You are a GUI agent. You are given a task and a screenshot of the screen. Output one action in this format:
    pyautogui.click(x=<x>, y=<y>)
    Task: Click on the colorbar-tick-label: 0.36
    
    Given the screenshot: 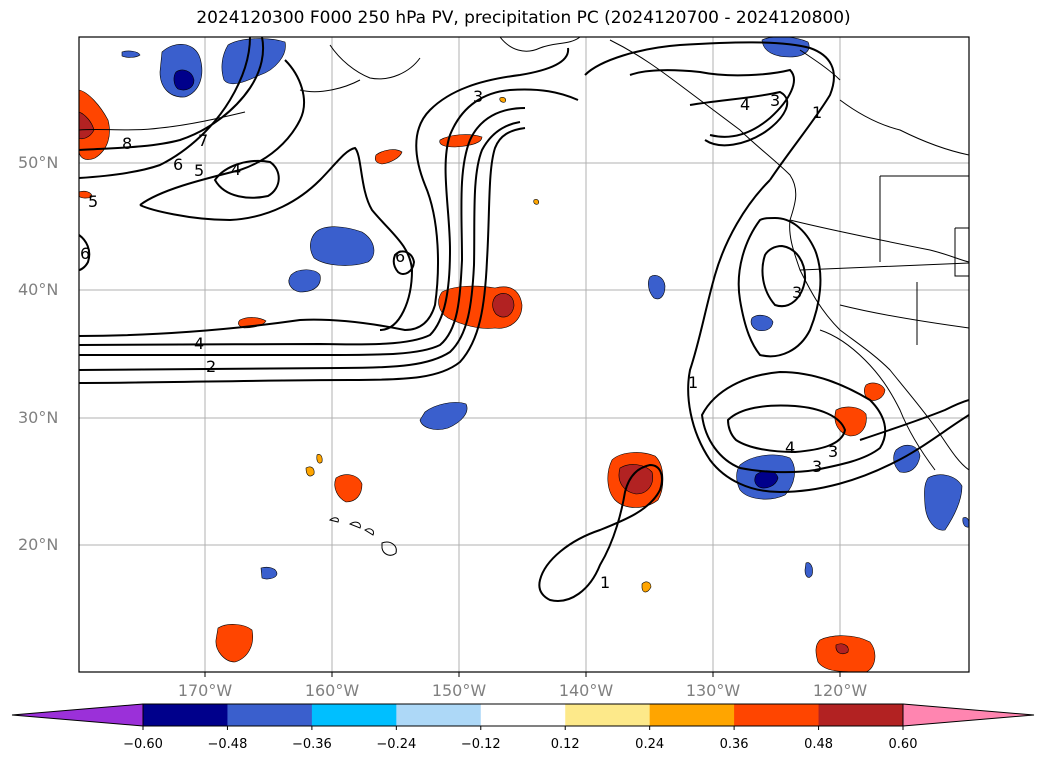 What is the action you would take?
    pyautogui.click(x=734, y=744)
    